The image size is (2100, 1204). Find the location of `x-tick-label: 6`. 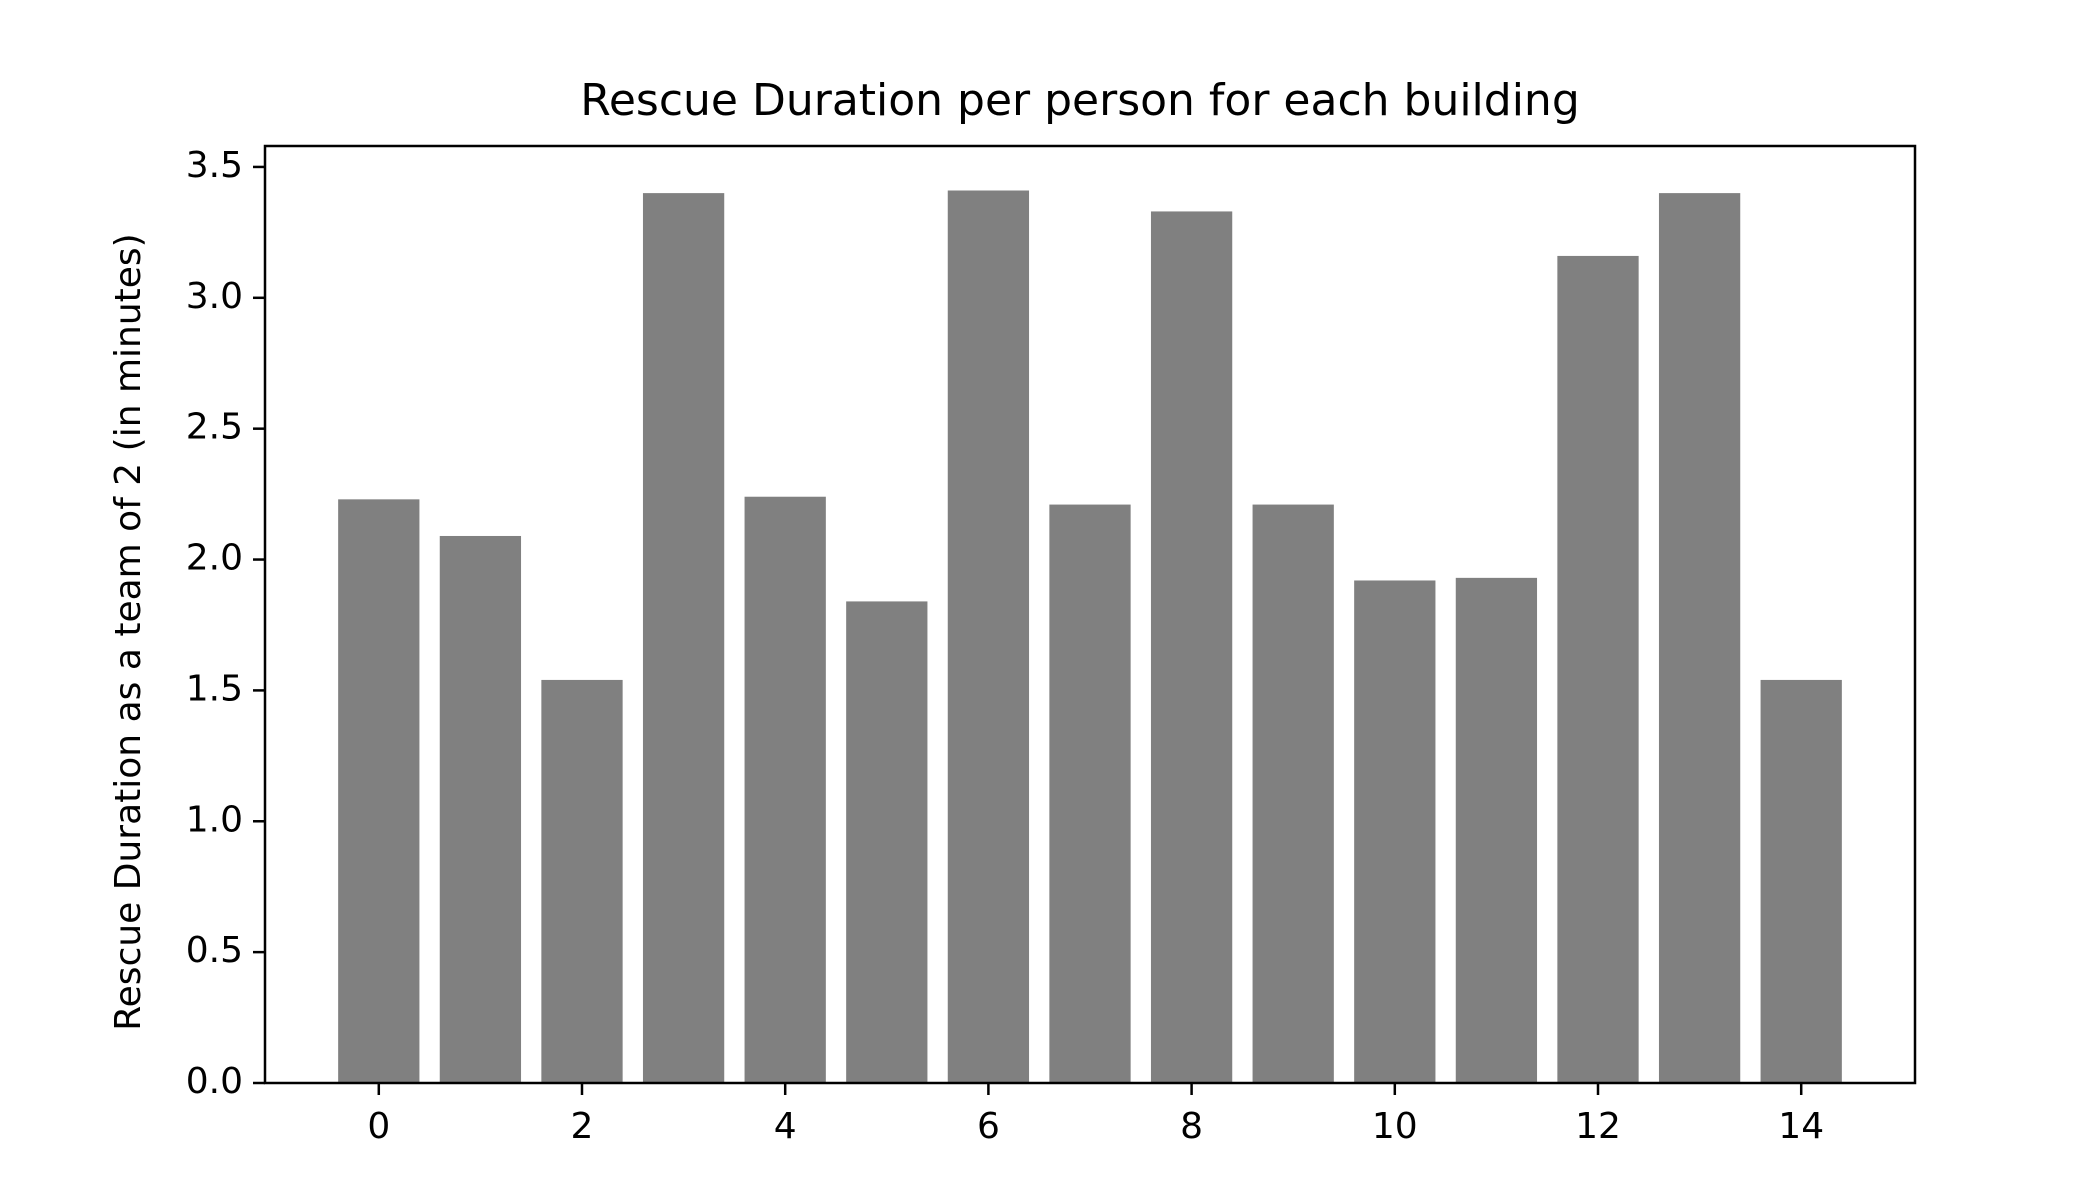

x-tick-label: 6 is located at coordinates (988, 1126).